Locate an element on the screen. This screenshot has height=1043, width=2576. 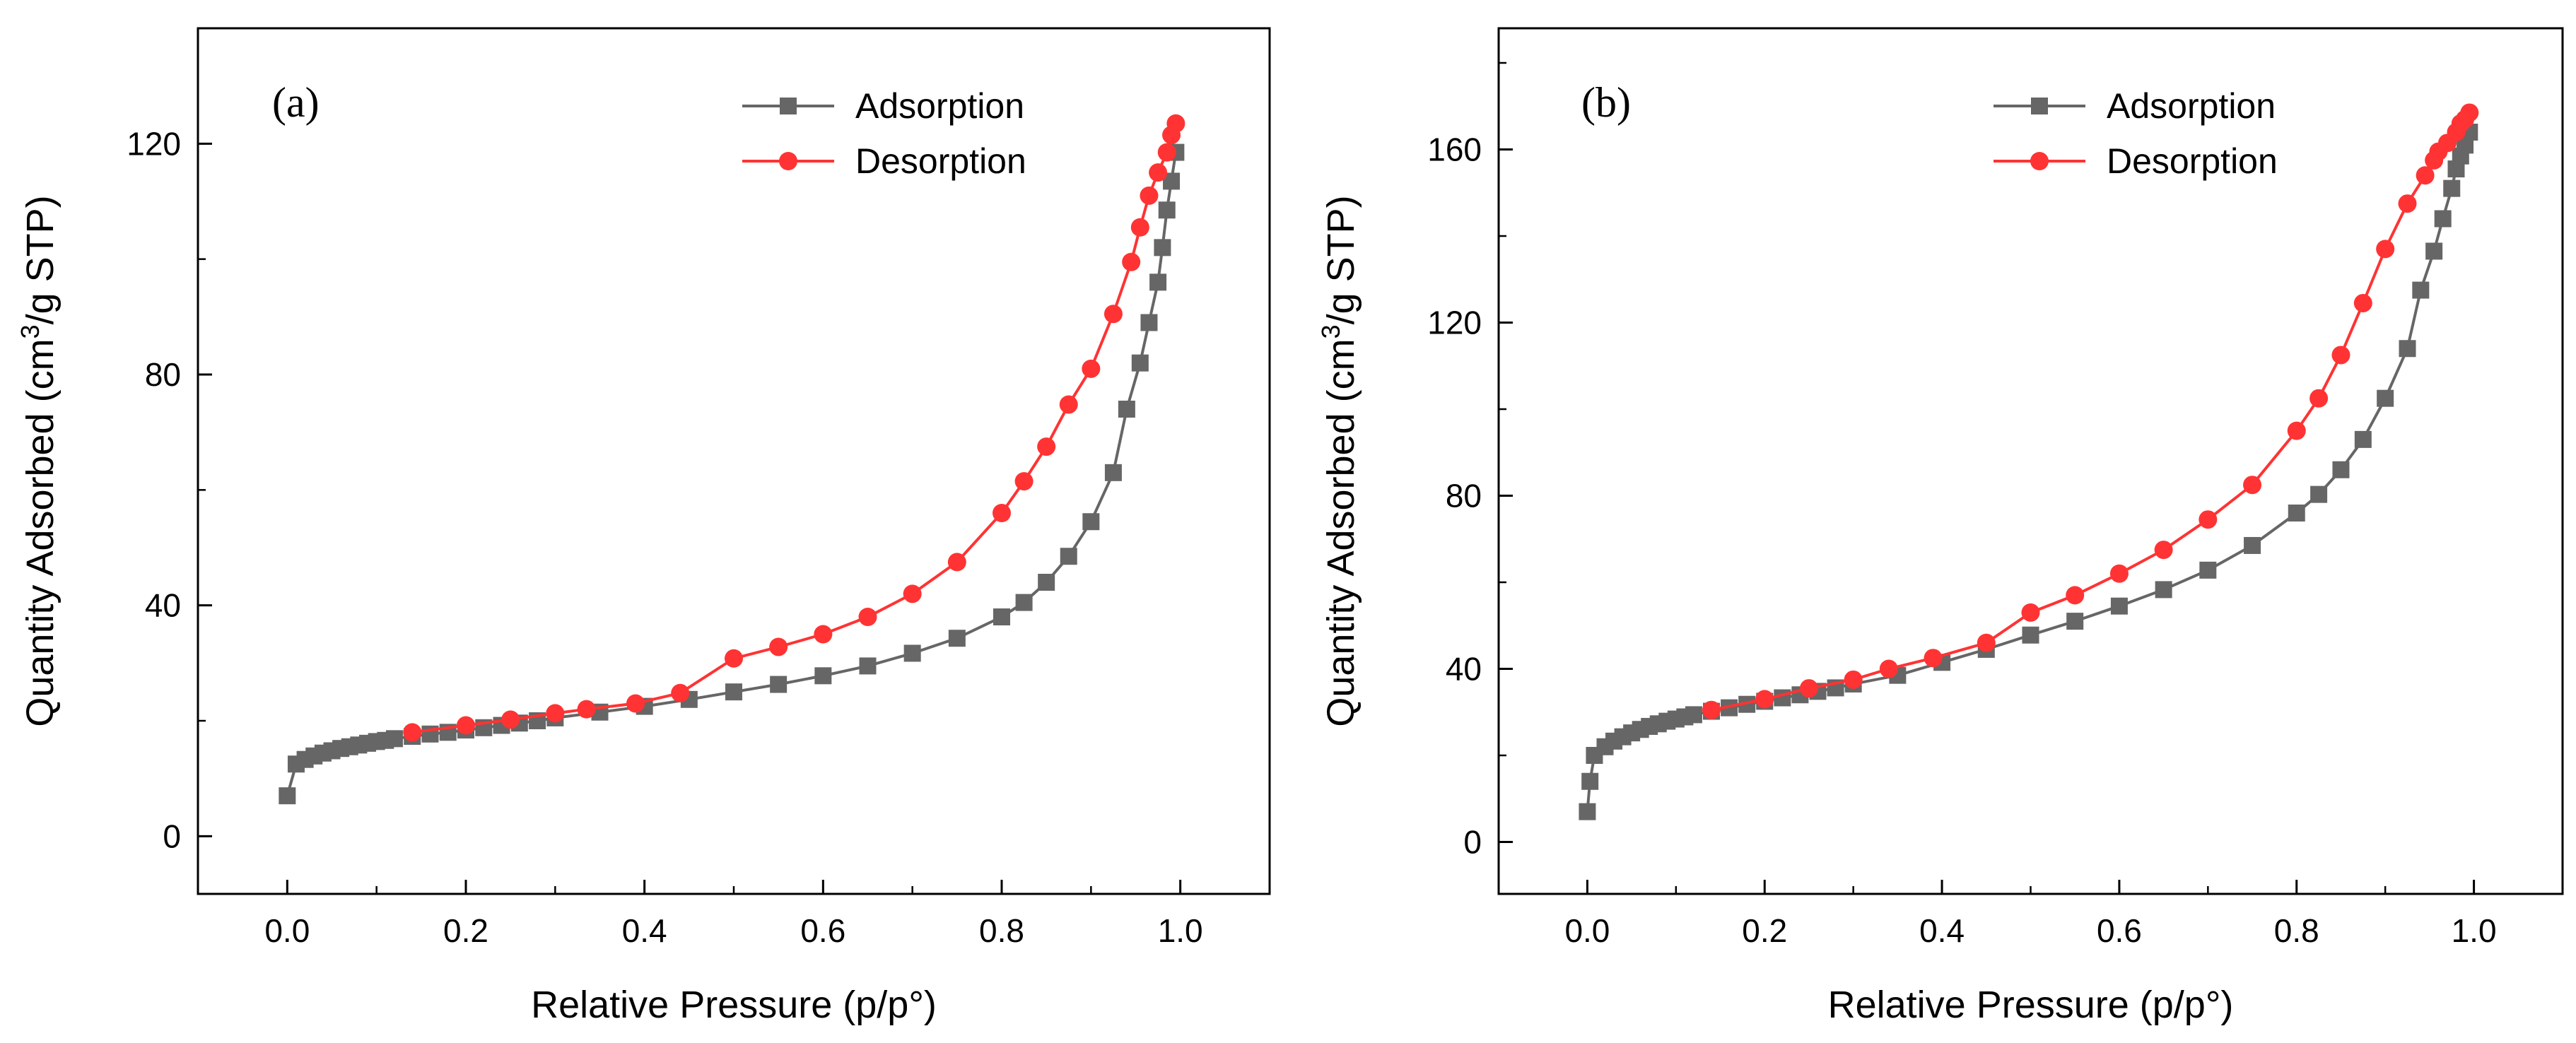
legend-item-adsorption: Adsorption is located at coordinates (2135, 106).